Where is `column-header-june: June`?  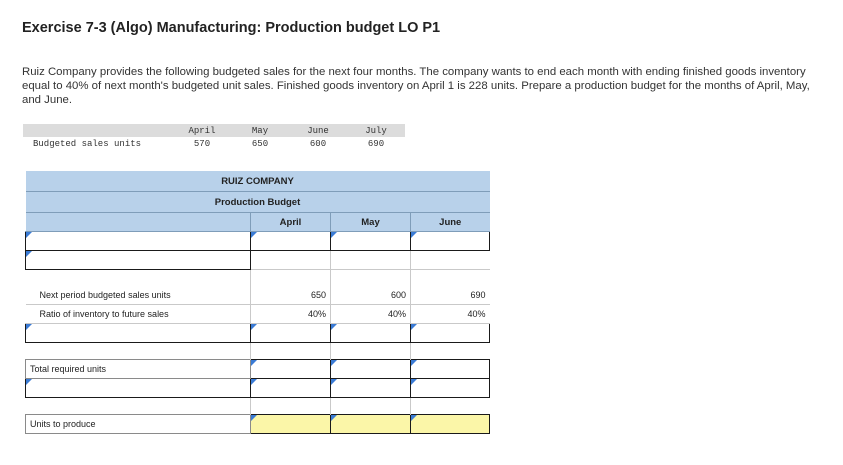
column-header-june: June is located at coordinates (450, 222).